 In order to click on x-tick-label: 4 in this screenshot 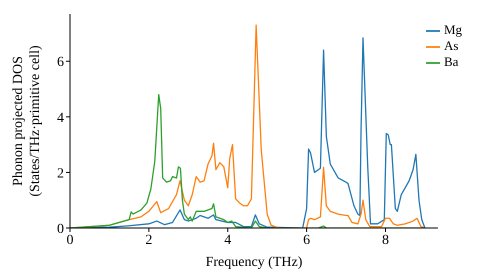, I will do `click(228, 240)`.